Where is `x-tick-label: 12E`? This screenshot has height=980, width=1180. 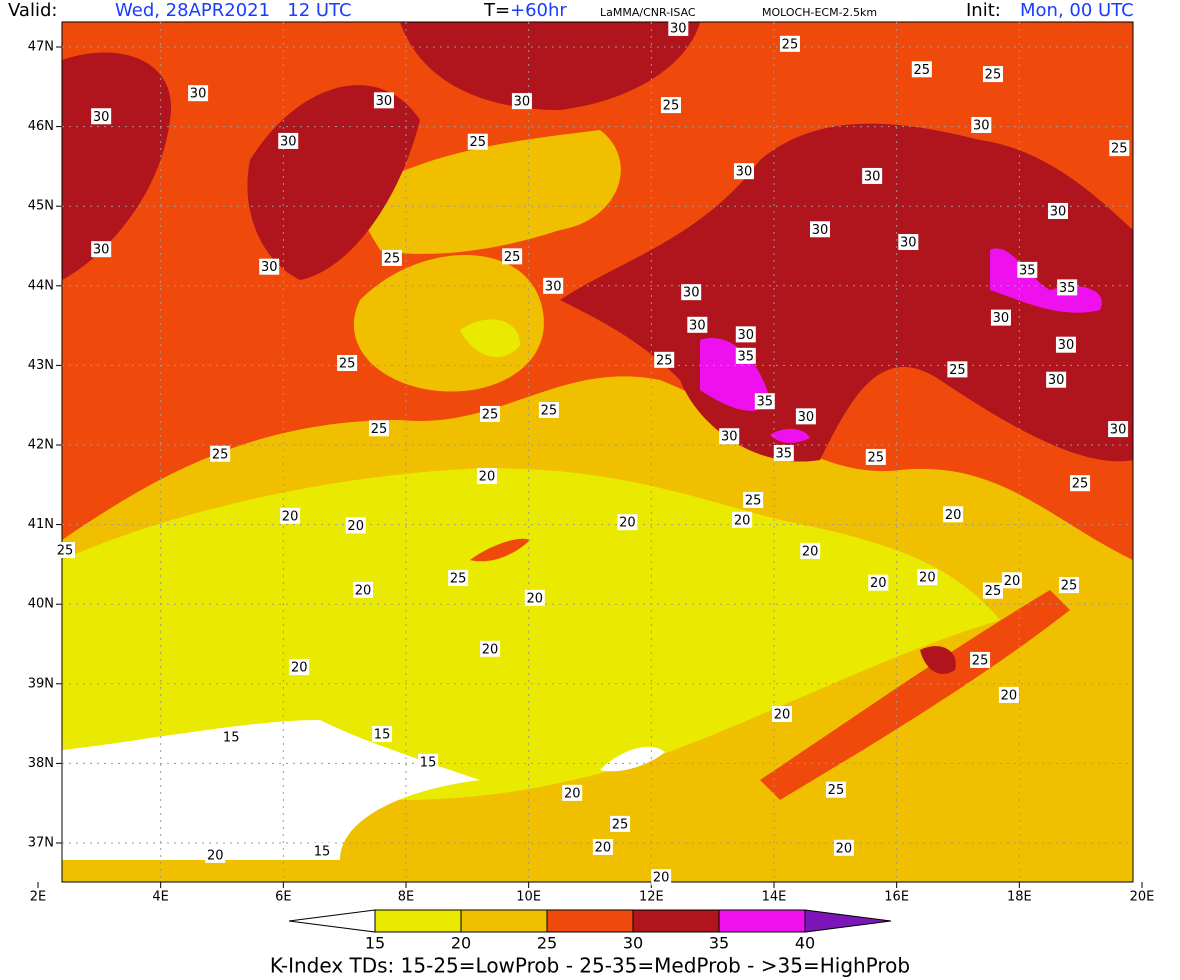 x-tick-label: 12E is located at coordinates (651, 897).